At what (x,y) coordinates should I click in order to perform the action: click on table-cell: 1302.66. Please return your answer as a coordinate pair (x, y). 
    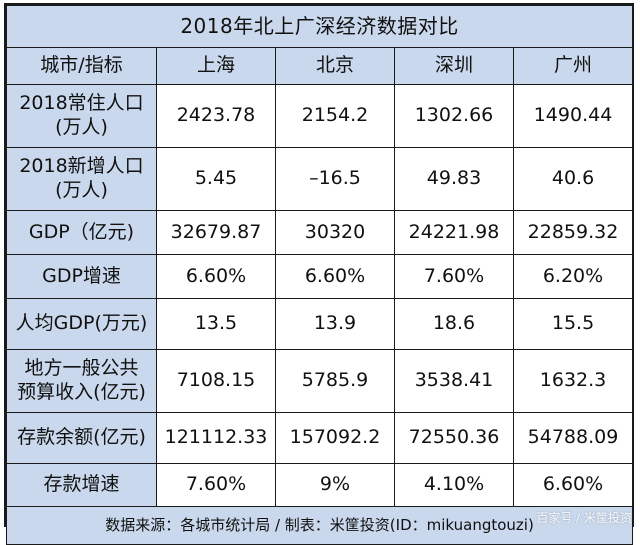
    Looking at the image, I should click on (454, 116).